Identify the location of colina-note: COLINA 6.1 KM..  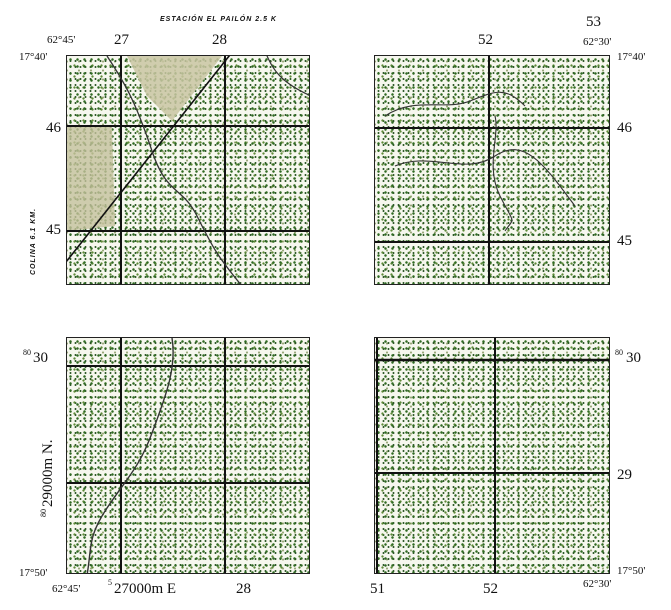
(33, 241).